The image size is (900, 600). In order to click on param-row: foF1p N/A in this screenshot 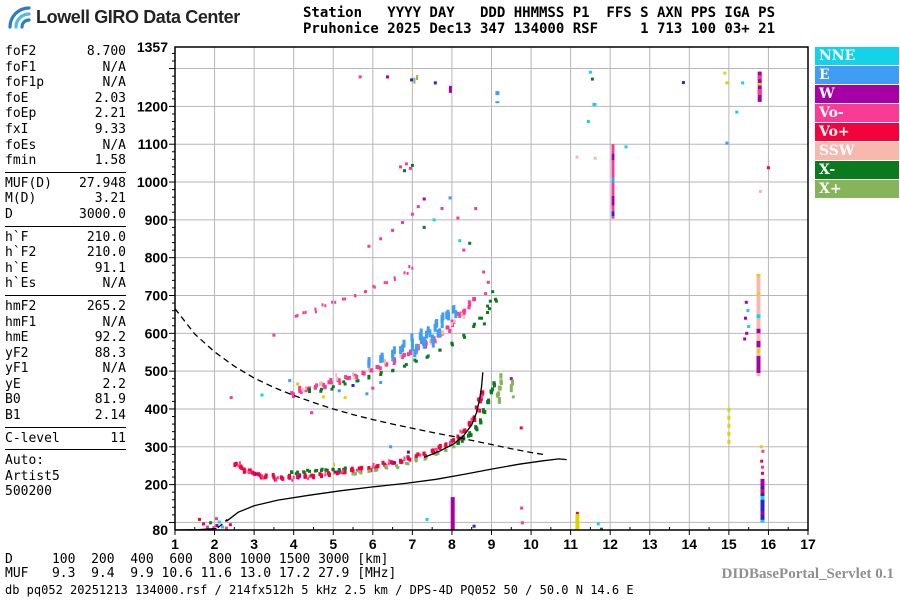, I will do `click(65, 83)`.